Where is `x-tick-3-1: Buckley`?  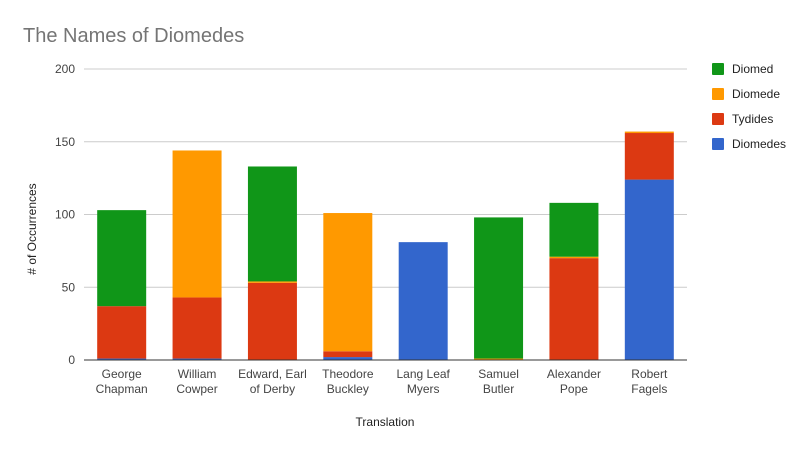 x-tick-3-1: Buckley is located at coordinates (348, 389).